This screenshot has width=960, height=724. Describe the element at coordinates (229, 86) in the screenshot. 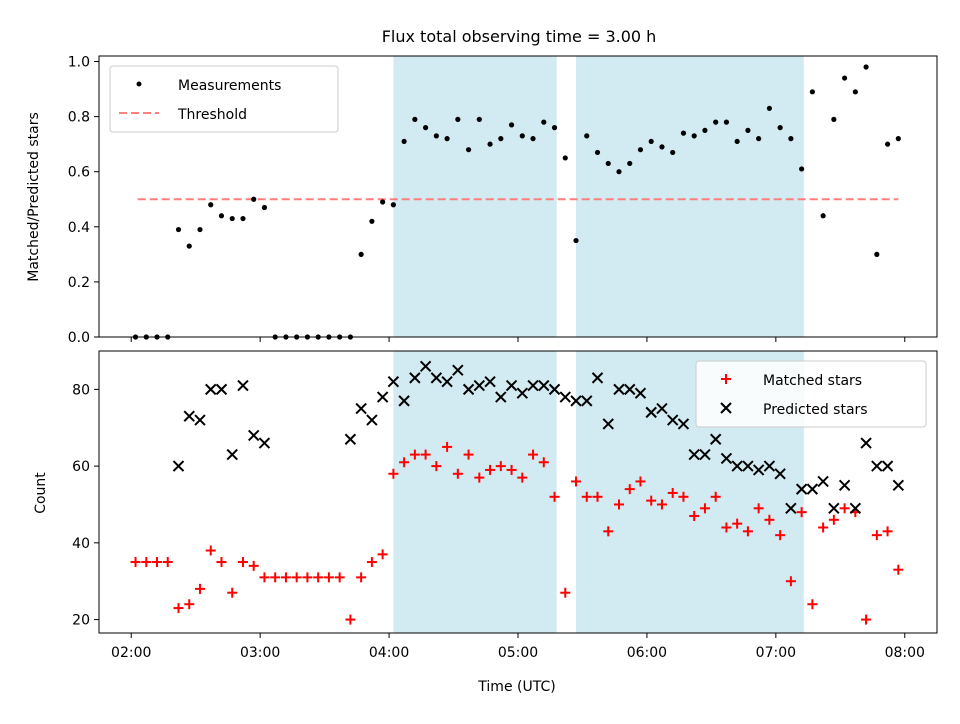

I see `legend-label: Measurements` at that location.